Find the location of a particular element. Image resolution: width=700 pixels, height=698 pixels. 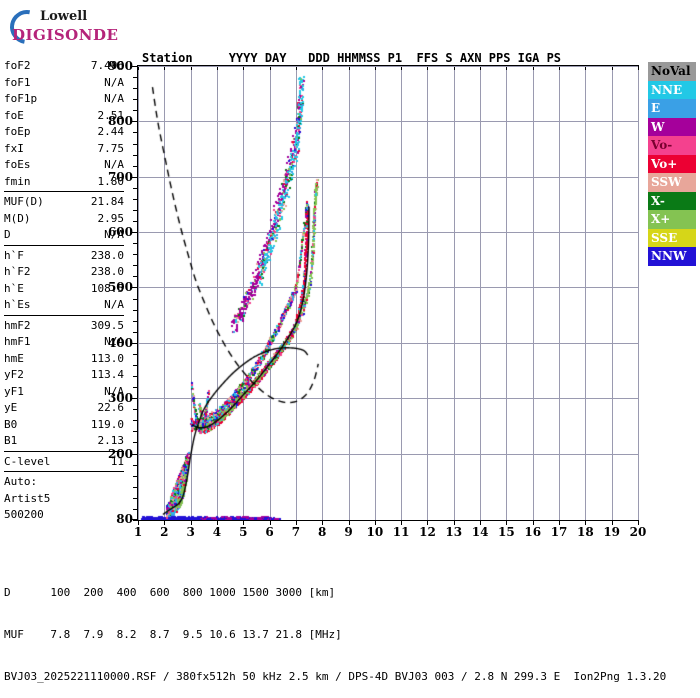

param-row-fof1: foF1 N/A is located at coordinates (64, 83).